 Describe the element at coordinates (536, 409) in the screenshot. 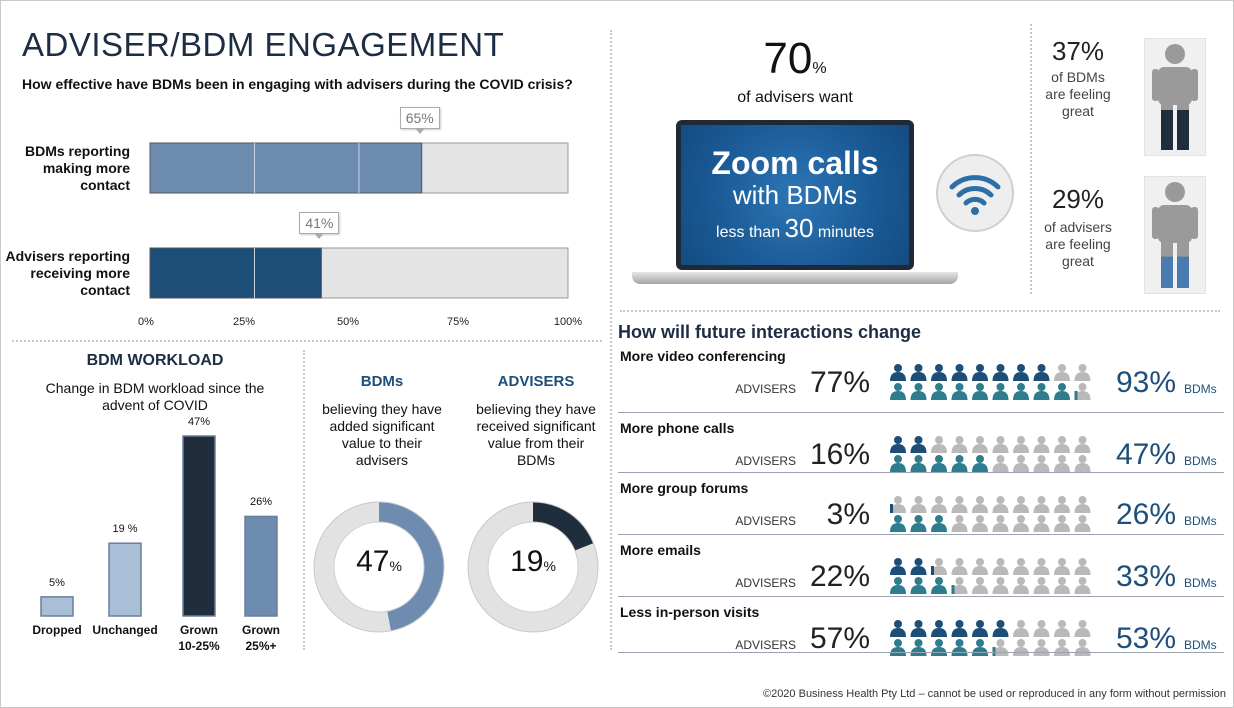

I see `desc-line: believing they have` at that location.